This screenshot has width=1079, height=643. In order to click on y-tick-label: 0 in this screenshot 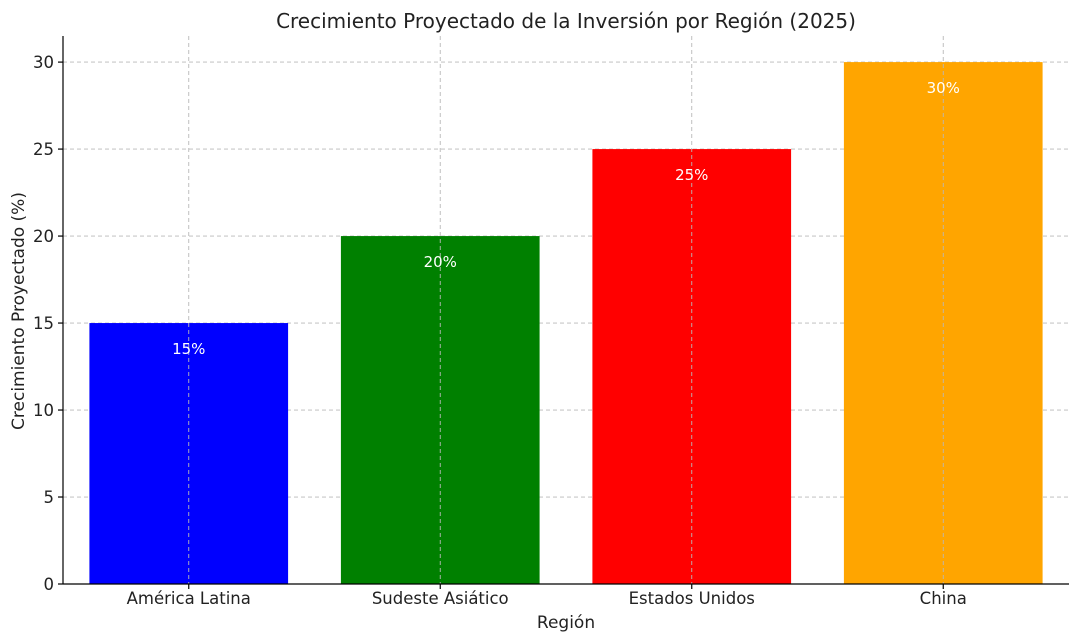, I will do `click(49, 584)`.